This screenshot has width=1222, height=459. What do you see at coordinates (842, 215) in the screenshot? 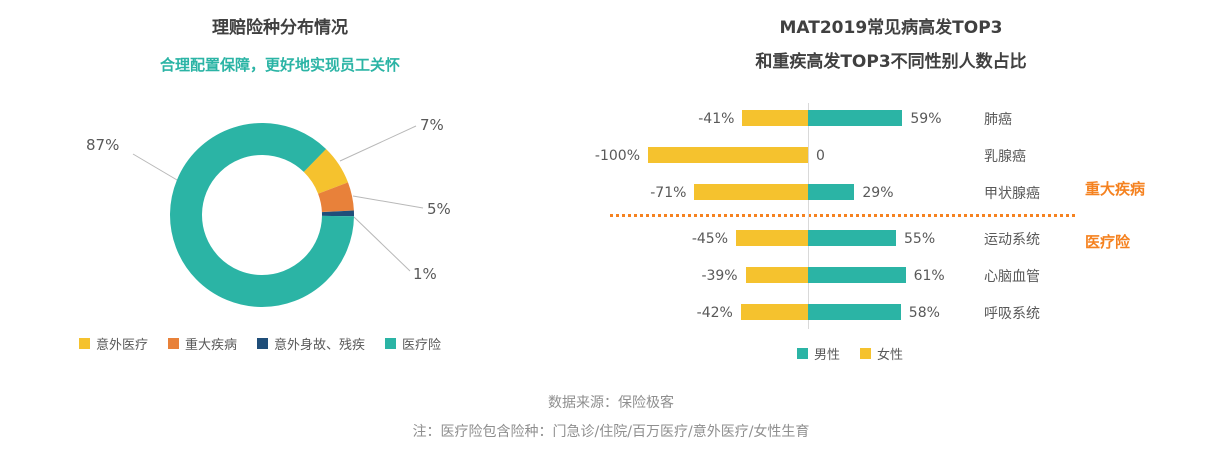
I see `group-separator-dotted-line` at bounding box center [842, 215].